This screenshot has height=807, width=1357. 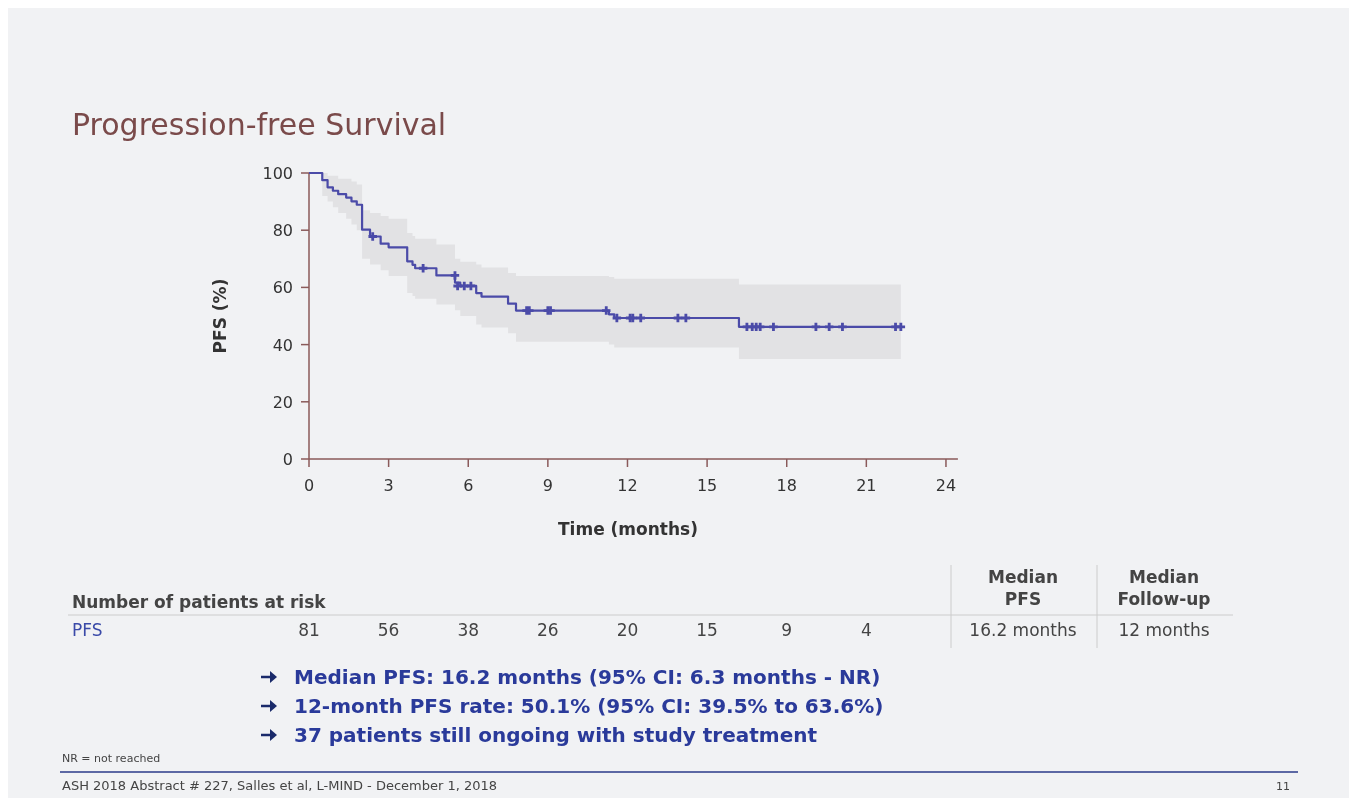 What do you see at coordinates (946, 485) in the screenshot?
I see `x-tick-label: 24` at bounding box center [946, 485].